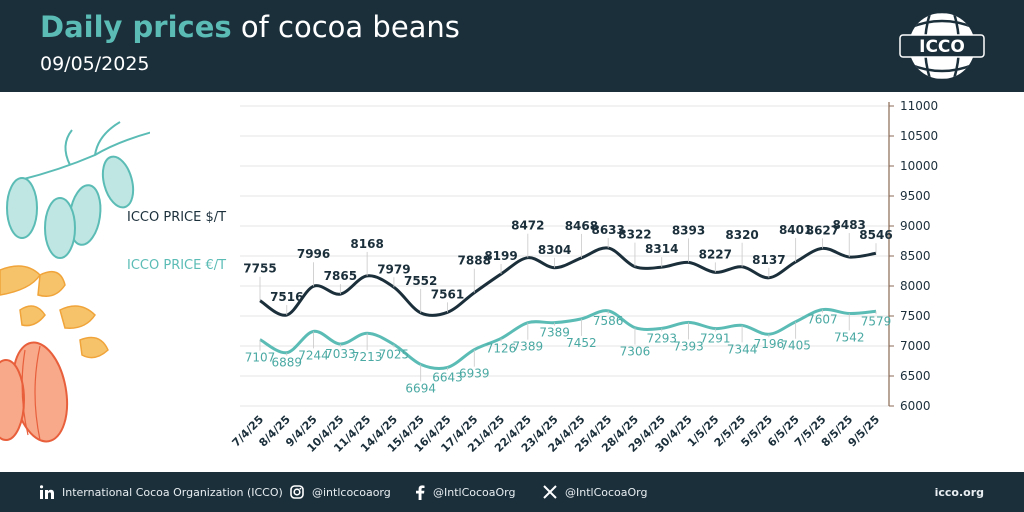  What do you see at coordinates (345, 27) in the screenshot?
I see `title-rest: of cocoa beans` at bounding box center [345, 27].